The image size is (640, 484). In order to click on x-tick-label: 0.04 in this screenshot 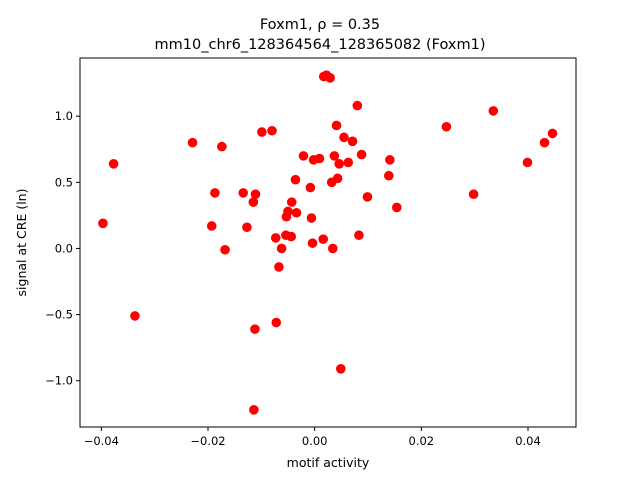, I will do `click(528, 441)`.